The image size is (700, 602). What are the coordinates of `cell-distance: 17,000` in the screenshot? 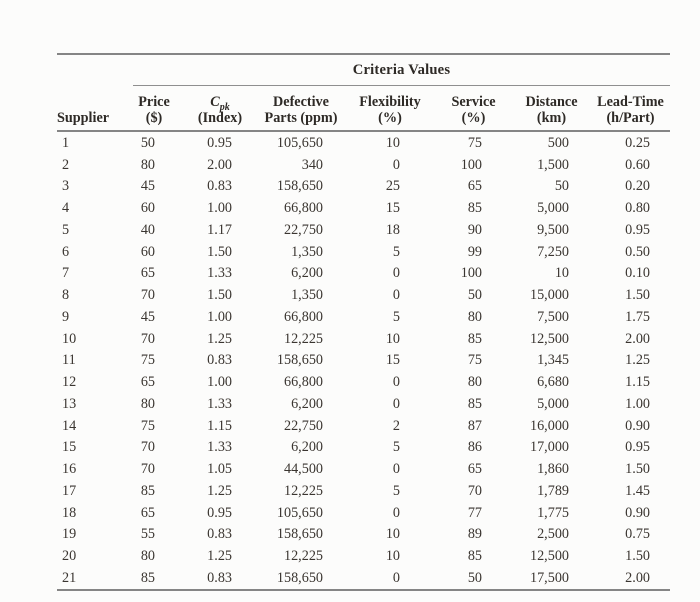 It's located at (549, 447).